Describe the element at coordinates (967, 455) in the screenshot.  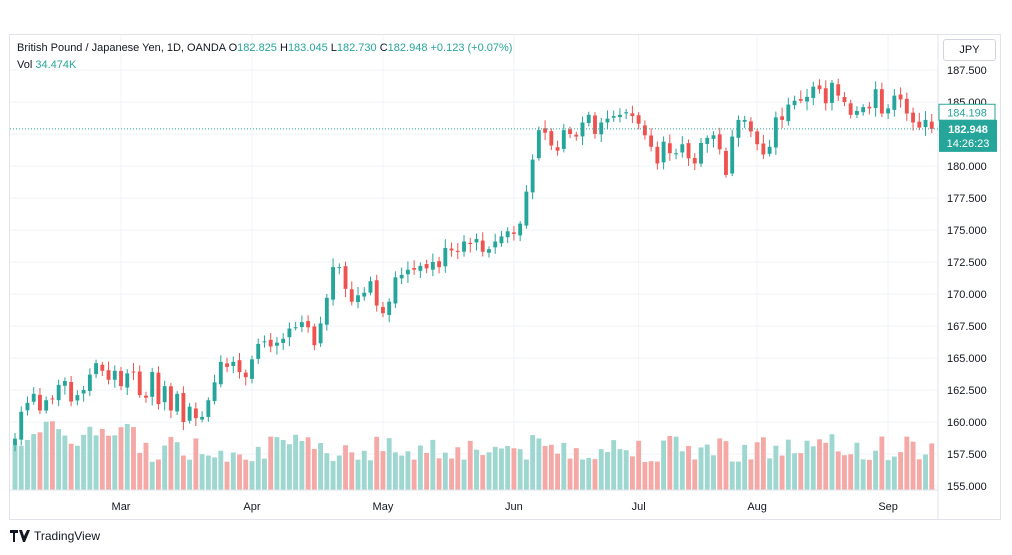
I see `price-tick-label: 157.500` at that location.